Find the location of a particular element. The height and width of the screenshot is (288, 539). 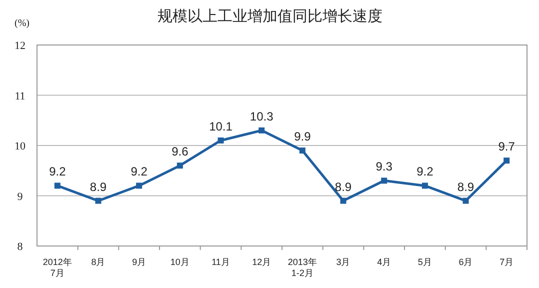

x-tick-label: 2012年 7月 is located at coordinates (57, 267).